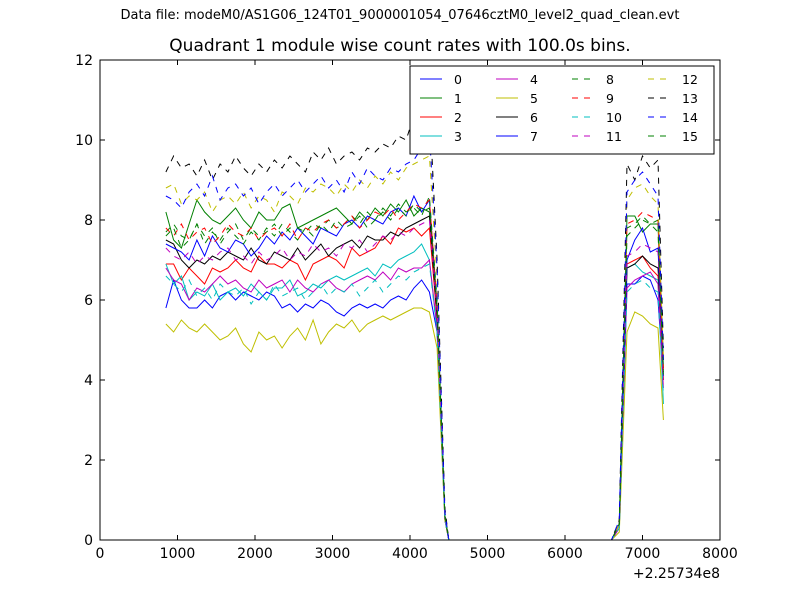 Image resolution: width=800 pixels, height=600 pixels. Describe the element at coordinates (614, 136) in the screenshot. I see `legend-label-11: 11` at that location.